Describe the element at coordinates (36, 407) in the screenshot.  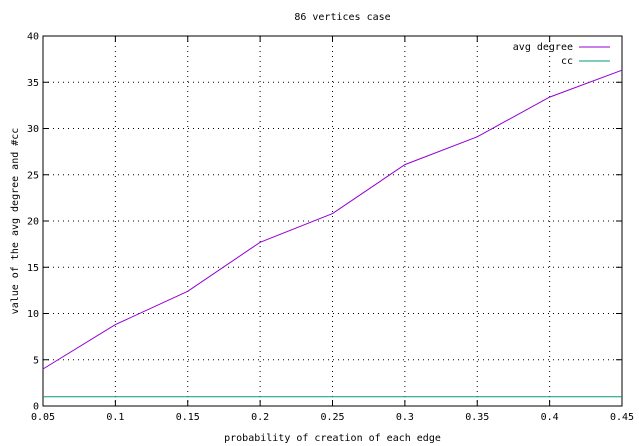
I see `y-tick-label: 0` at that location.